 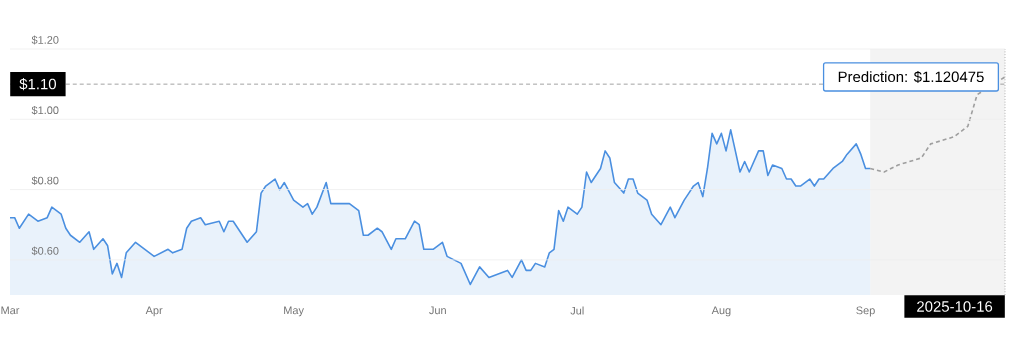 I want to click on x-tick-label: Apr, so click(x=154, y=311).